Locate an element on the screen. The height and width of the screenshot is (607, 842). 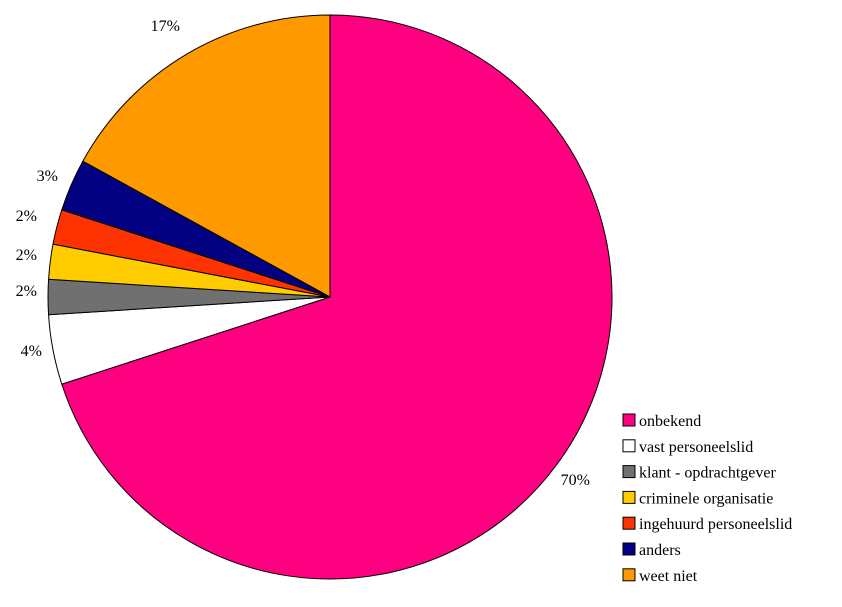
legend-label: criminele organisatie is located at coordinates (706, 498).